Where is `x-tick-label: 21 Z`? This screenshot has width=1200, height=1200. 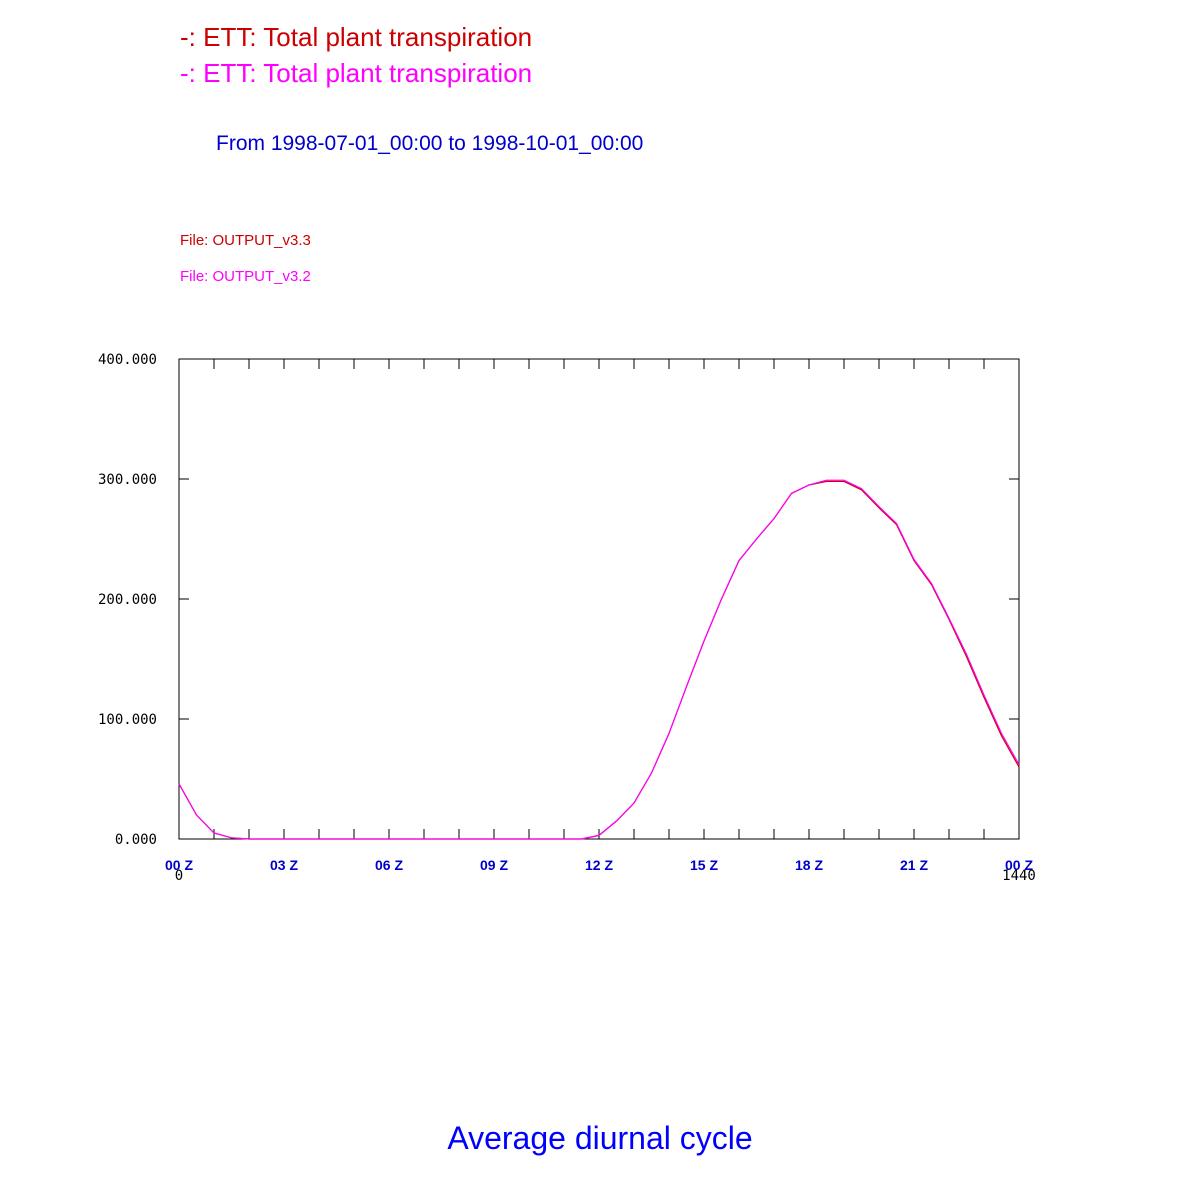 x-tick-label: 21 Z is located at coordinates (914, 865).